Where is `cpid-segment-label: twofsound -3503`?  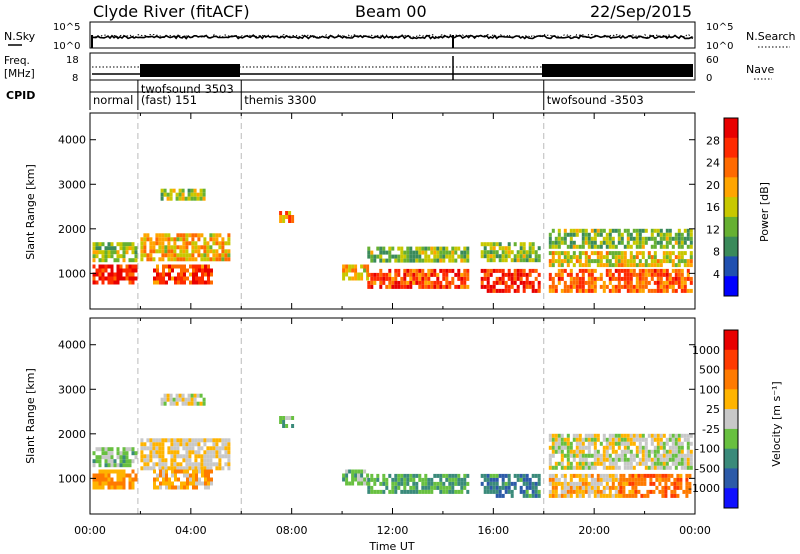
cpid-segment-label: twofsound -3503 is located at coordinates (595, 100).